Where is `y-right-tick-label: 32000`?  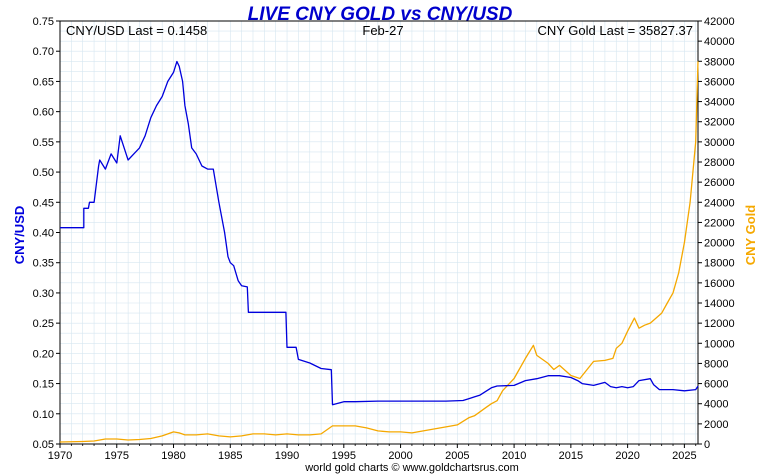
y-right-tick-label: 32000 is located at coordinates (719, 123).